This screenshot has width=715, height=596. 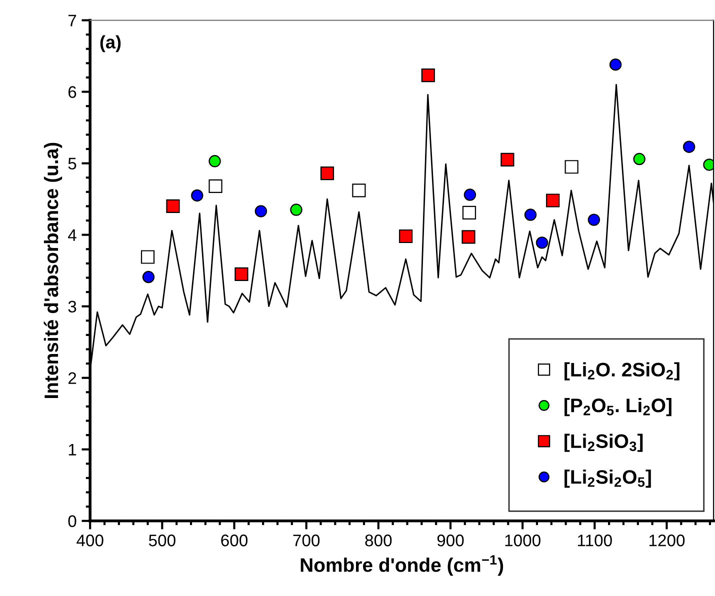 I want to click on x-tick-label: 700, so click(x=306, y=540).